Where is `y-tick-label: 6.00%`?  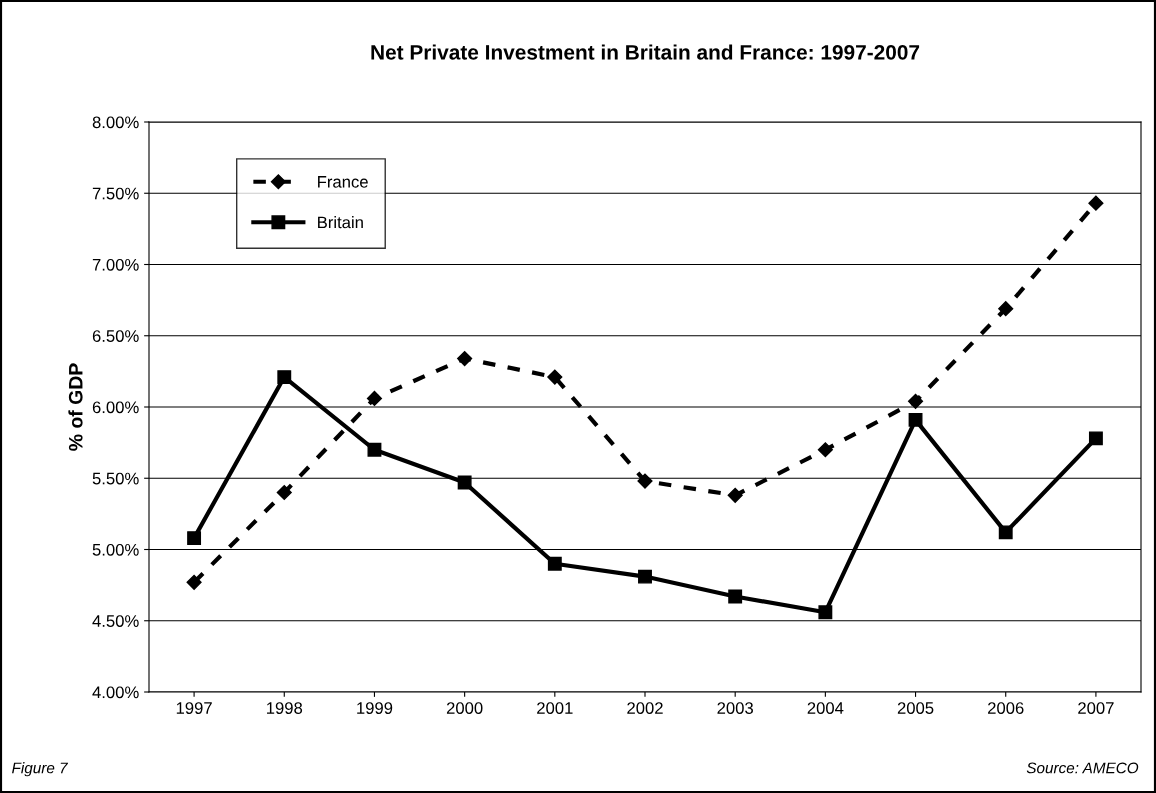 y-tick-label: 6.00% is located at coordinates (115, 407).